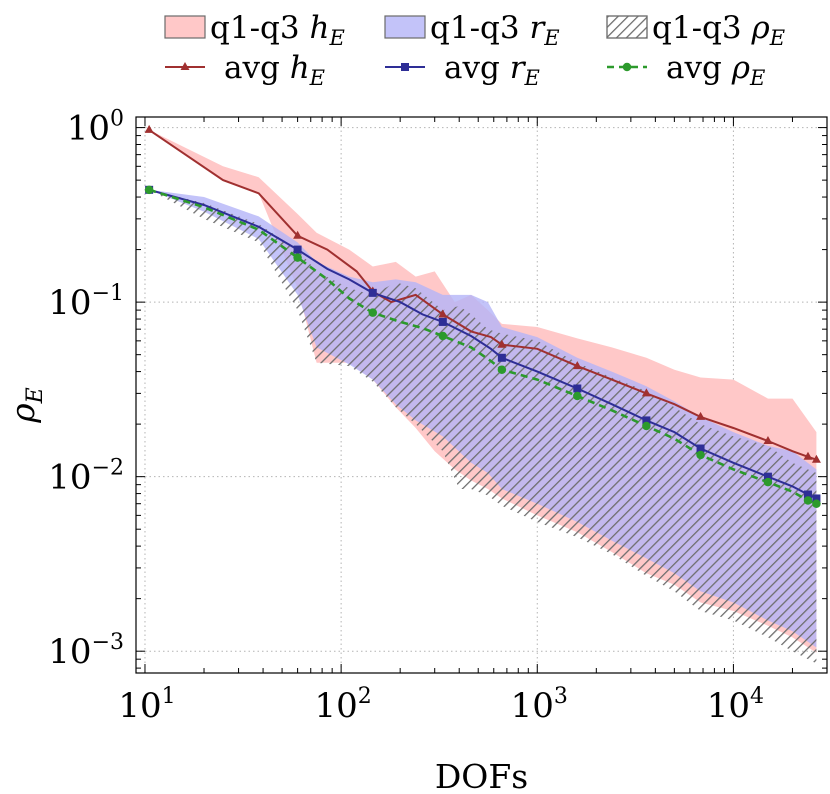 The width and height of the screenshot is (830, 794). I want to click on legend-swatch-hatch, so click(627, 27).